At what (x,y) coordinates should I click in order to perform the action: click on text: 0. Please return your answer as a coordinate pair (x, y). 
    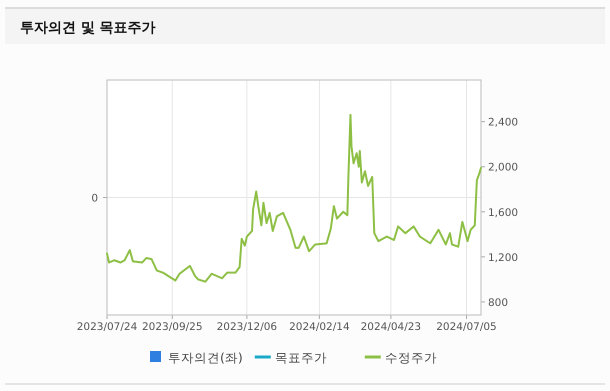
    Looking at the image, I should click on (94, 198).